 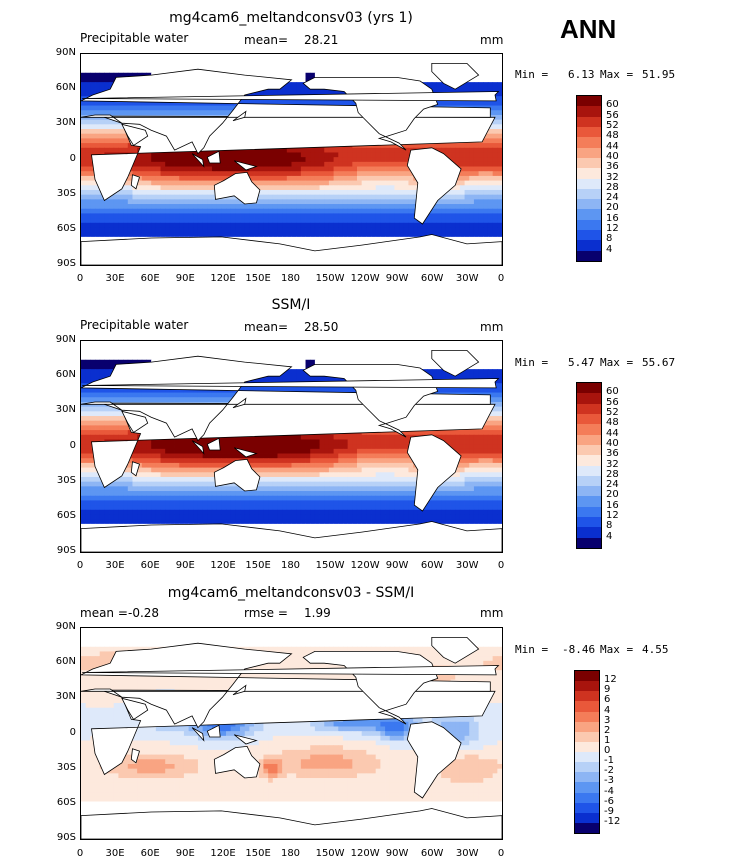 I want to click on panel1-title: mg4cam6_meltandconsv03 (yrs 1), so click(x=291, y=18).